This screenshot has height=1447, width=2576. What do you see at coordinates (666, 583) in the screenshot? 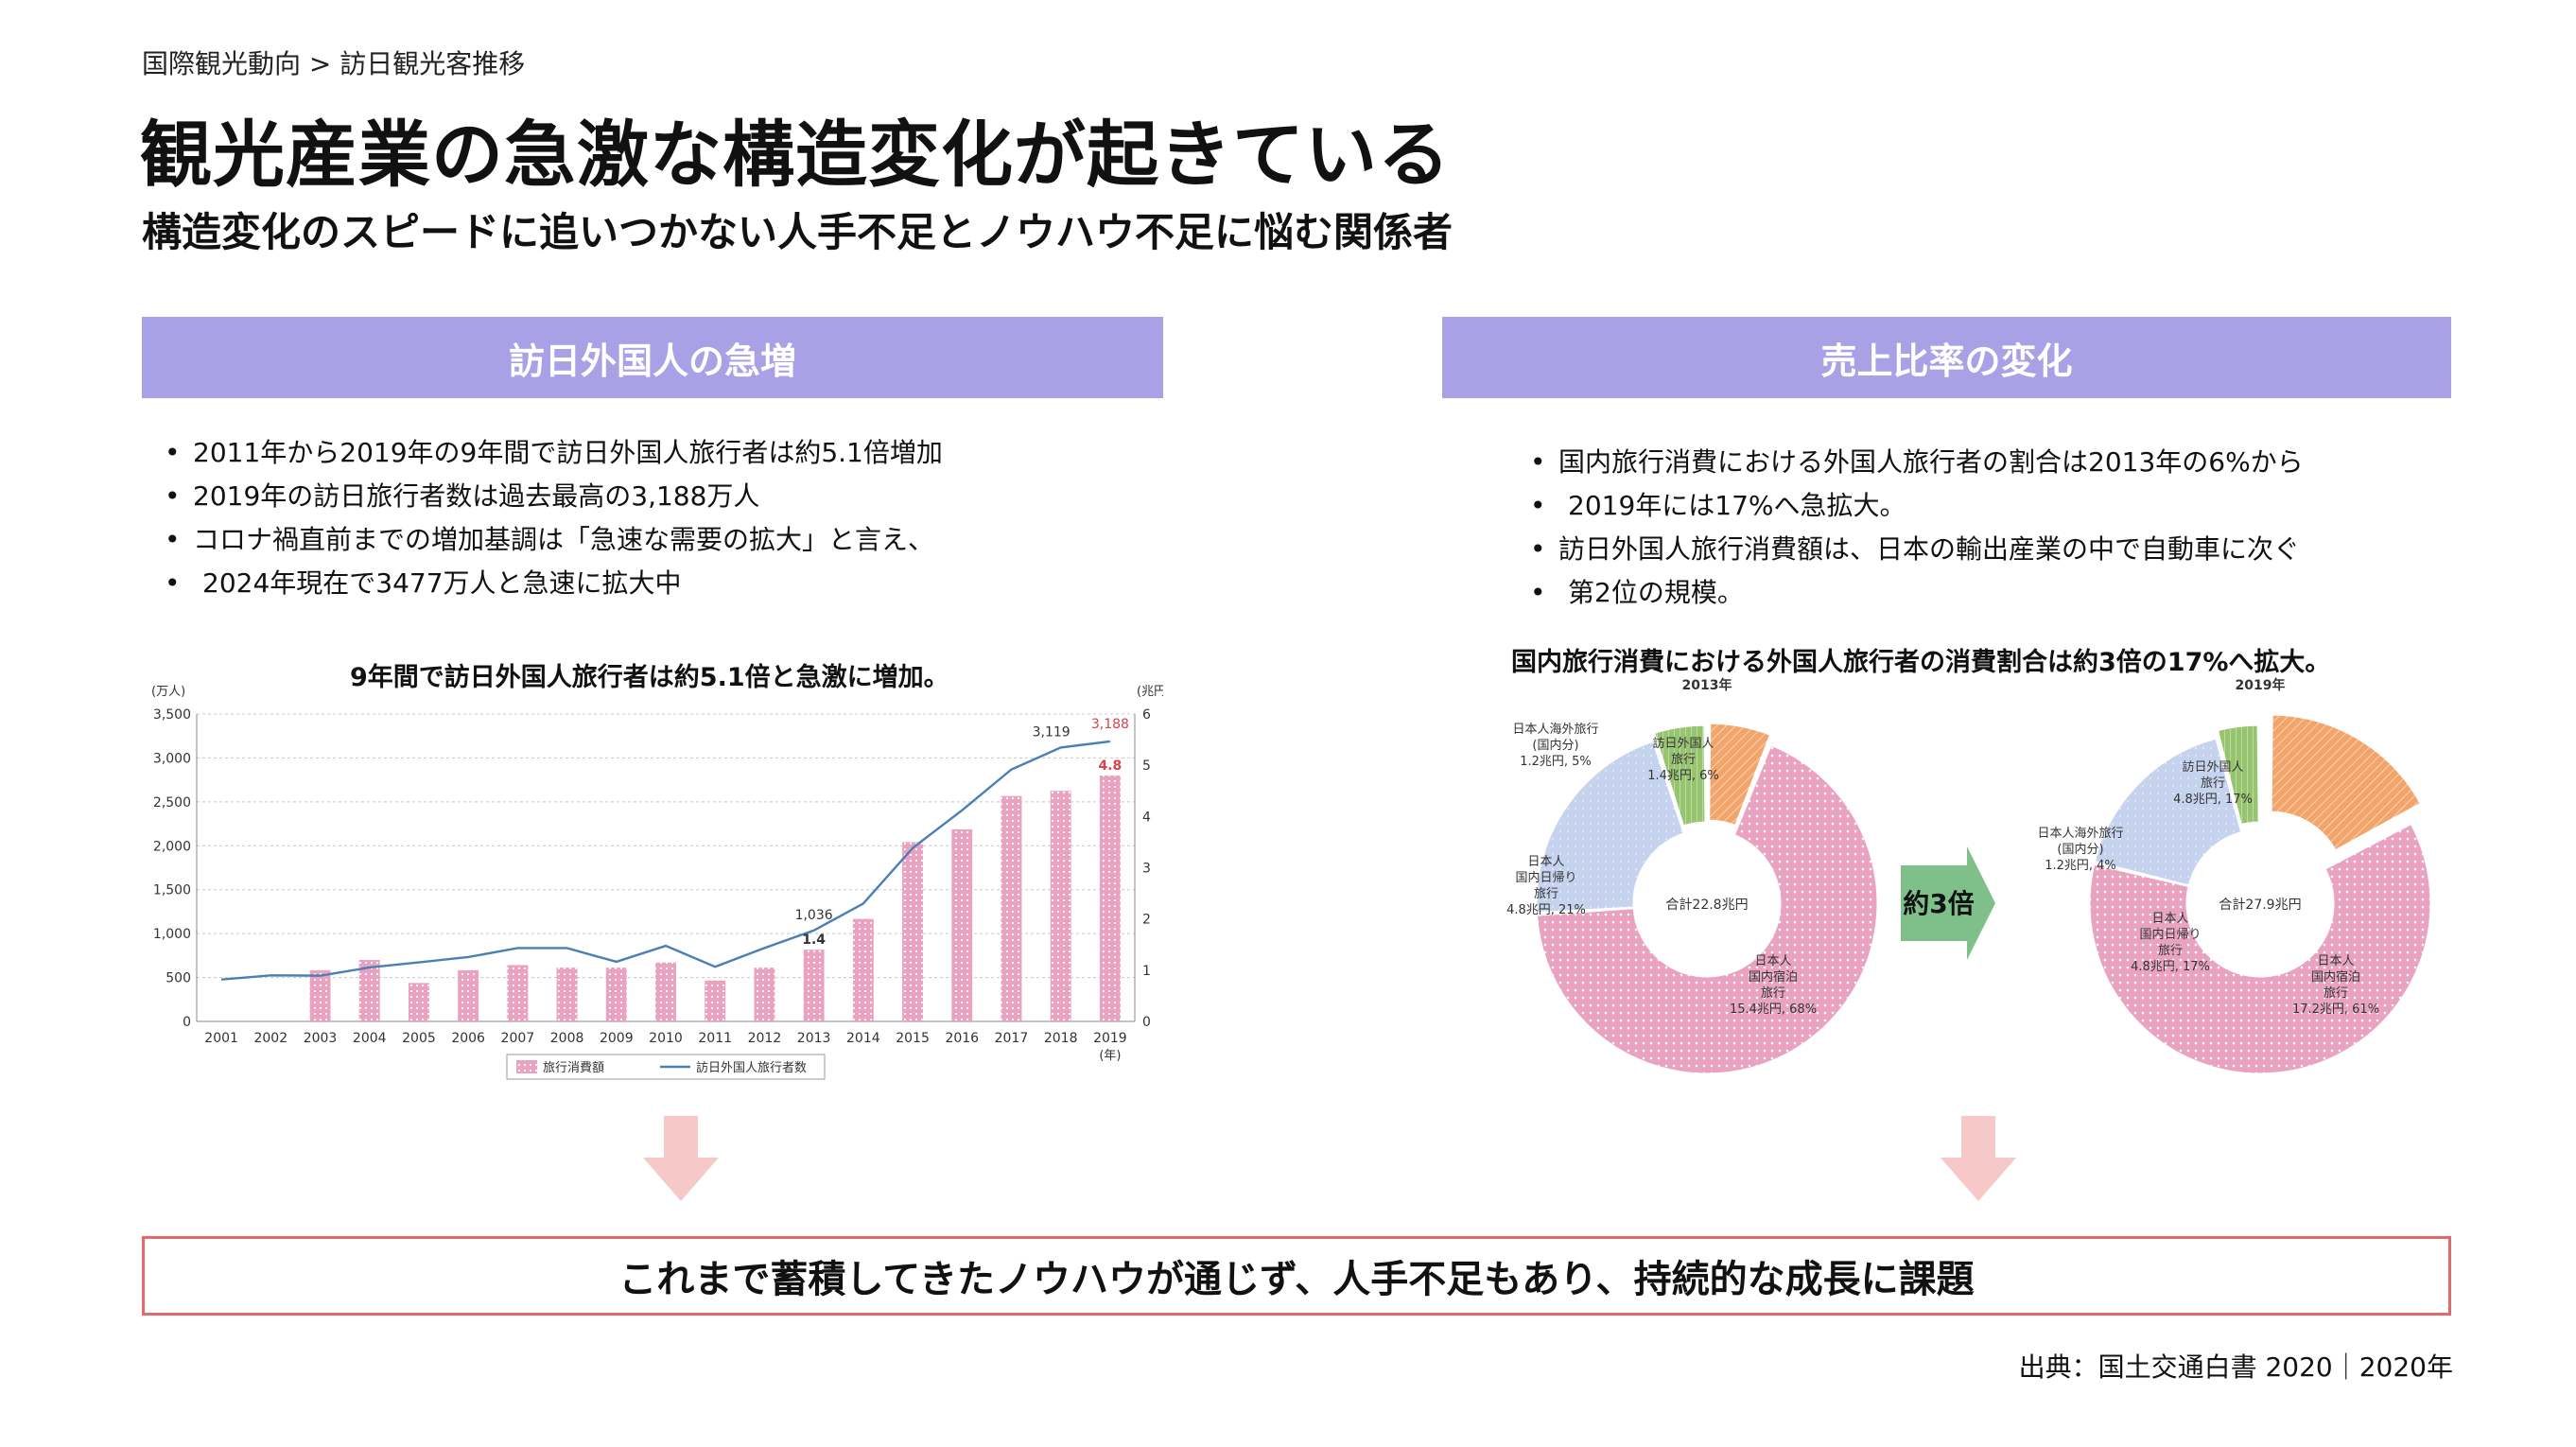
I see `left-bullet-3-continuation: 2024年現在で3477万人と急速に拡大中` at bounding box center [666, 583].